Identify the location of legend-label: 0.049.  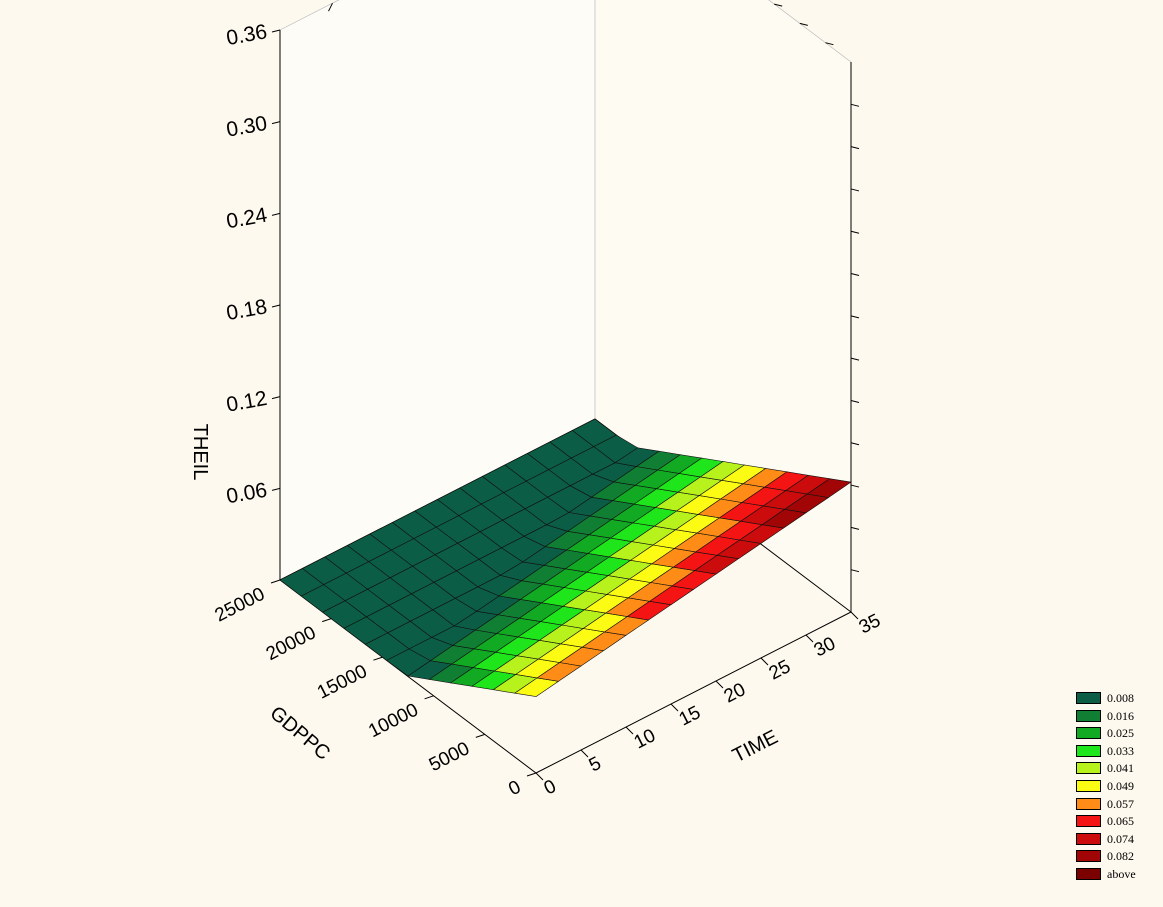
(1120, 785).